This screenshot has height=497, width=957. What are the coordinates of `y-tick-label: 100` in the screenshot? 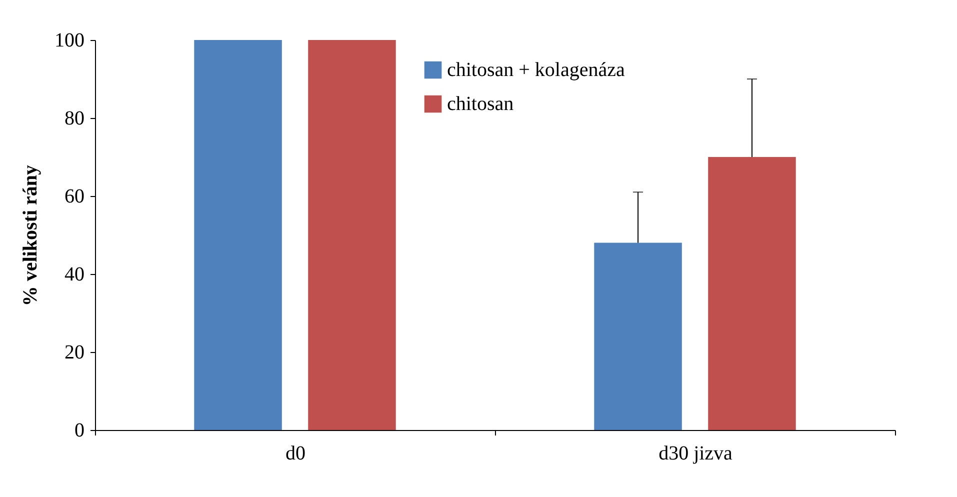 It's located at (69, 41).